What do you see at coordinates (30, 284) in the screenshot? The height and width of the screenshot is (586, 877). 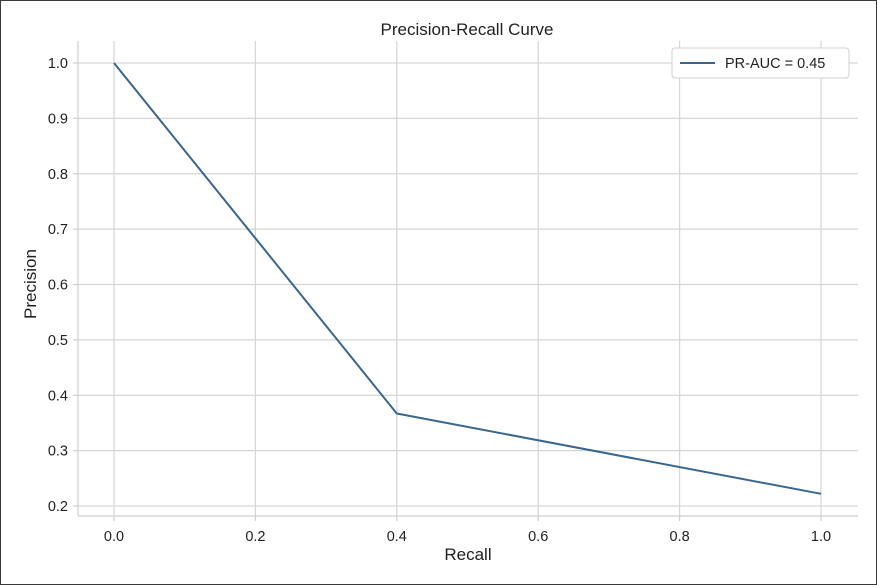 I see `y-axis-label: Precision` at bounding box center [30, 284].